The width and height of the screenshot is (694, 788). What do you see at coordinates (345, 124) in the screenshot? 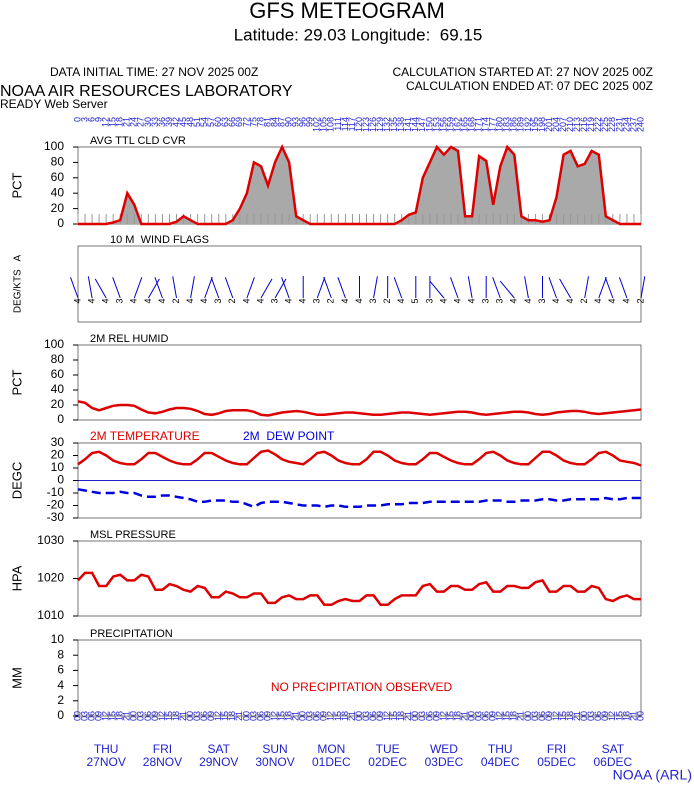
I see `forecast-hour-label: 114` at bounding box center [345, 124].